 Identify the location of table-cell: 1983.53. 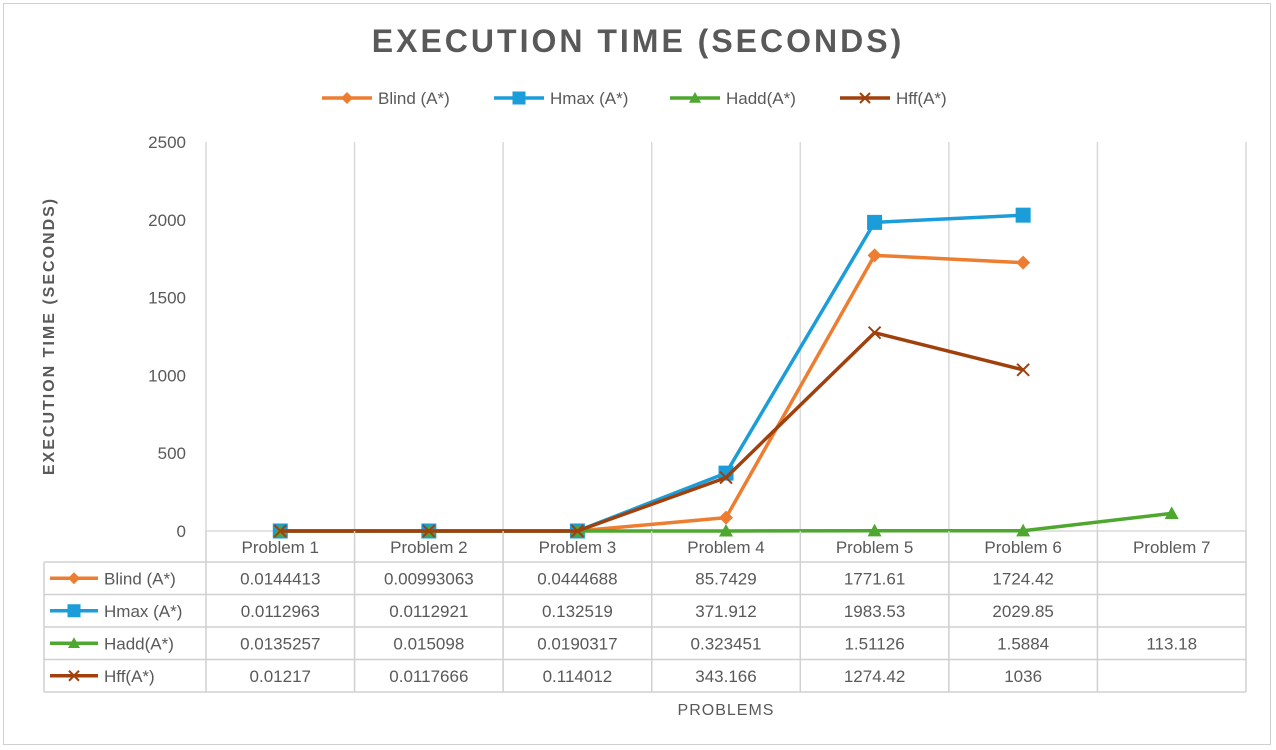
(874, 611).